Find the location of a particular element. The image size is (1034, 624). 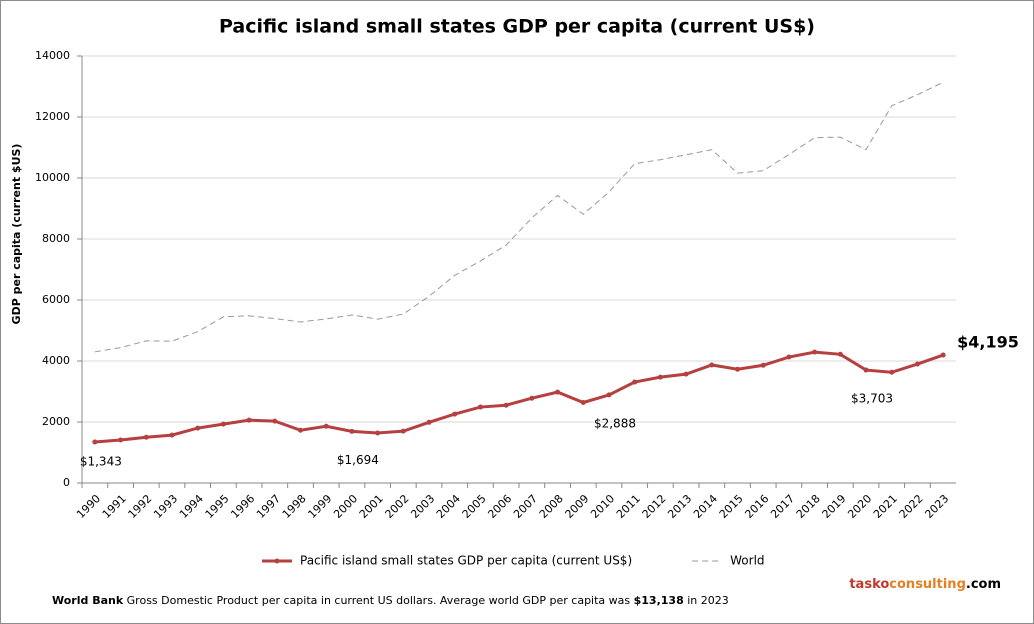

legend-label: World is located at coordinates (747, 561).